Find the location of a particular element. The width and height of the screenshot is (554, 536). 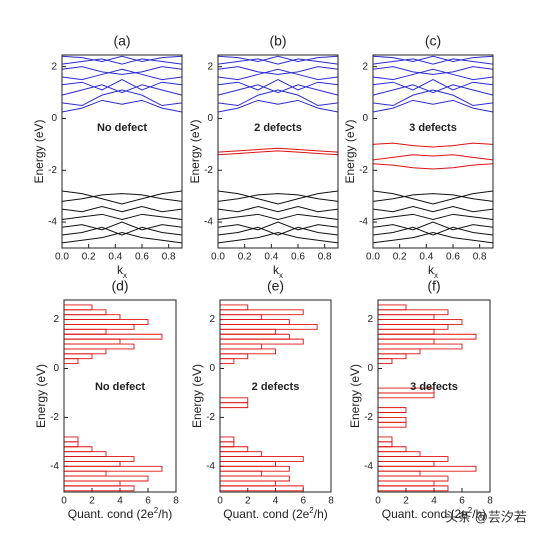

x-axis-label: Quant. cond (2e2/h) is located at coordinates (275, 514).